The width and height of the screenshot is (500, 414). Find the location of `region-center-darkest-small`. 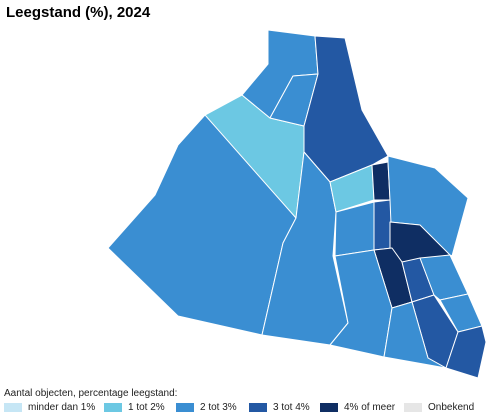

region-center-darkest-small is located at coordinates (381, 181).